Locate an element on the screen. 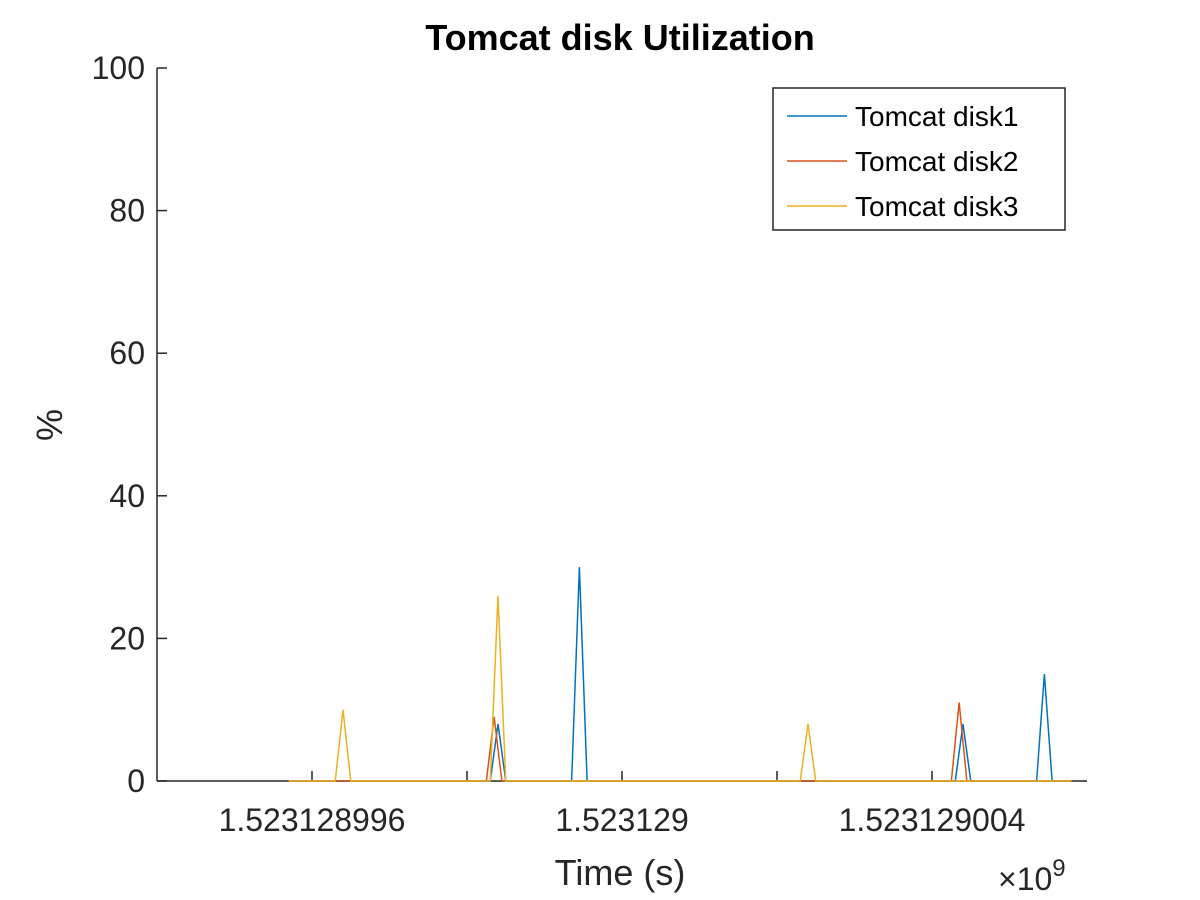  legend-label-3: Tomcat disk3 is located at coordinates (936, 206).